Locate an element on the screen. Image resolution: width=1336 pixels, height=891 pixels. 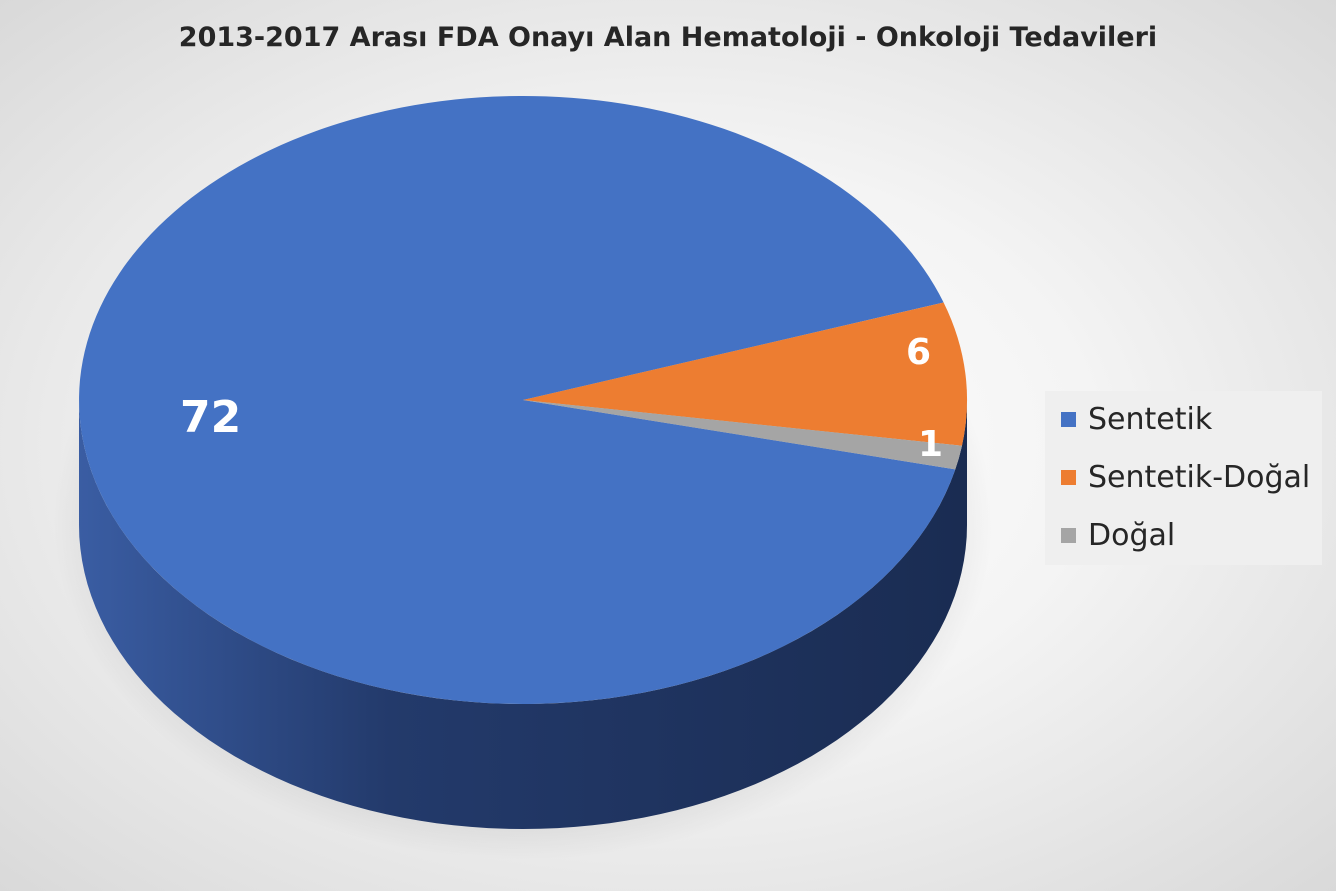
legend: Sentetik Sentetik-Doğal Doğal is located at coordinates (1183, 478).